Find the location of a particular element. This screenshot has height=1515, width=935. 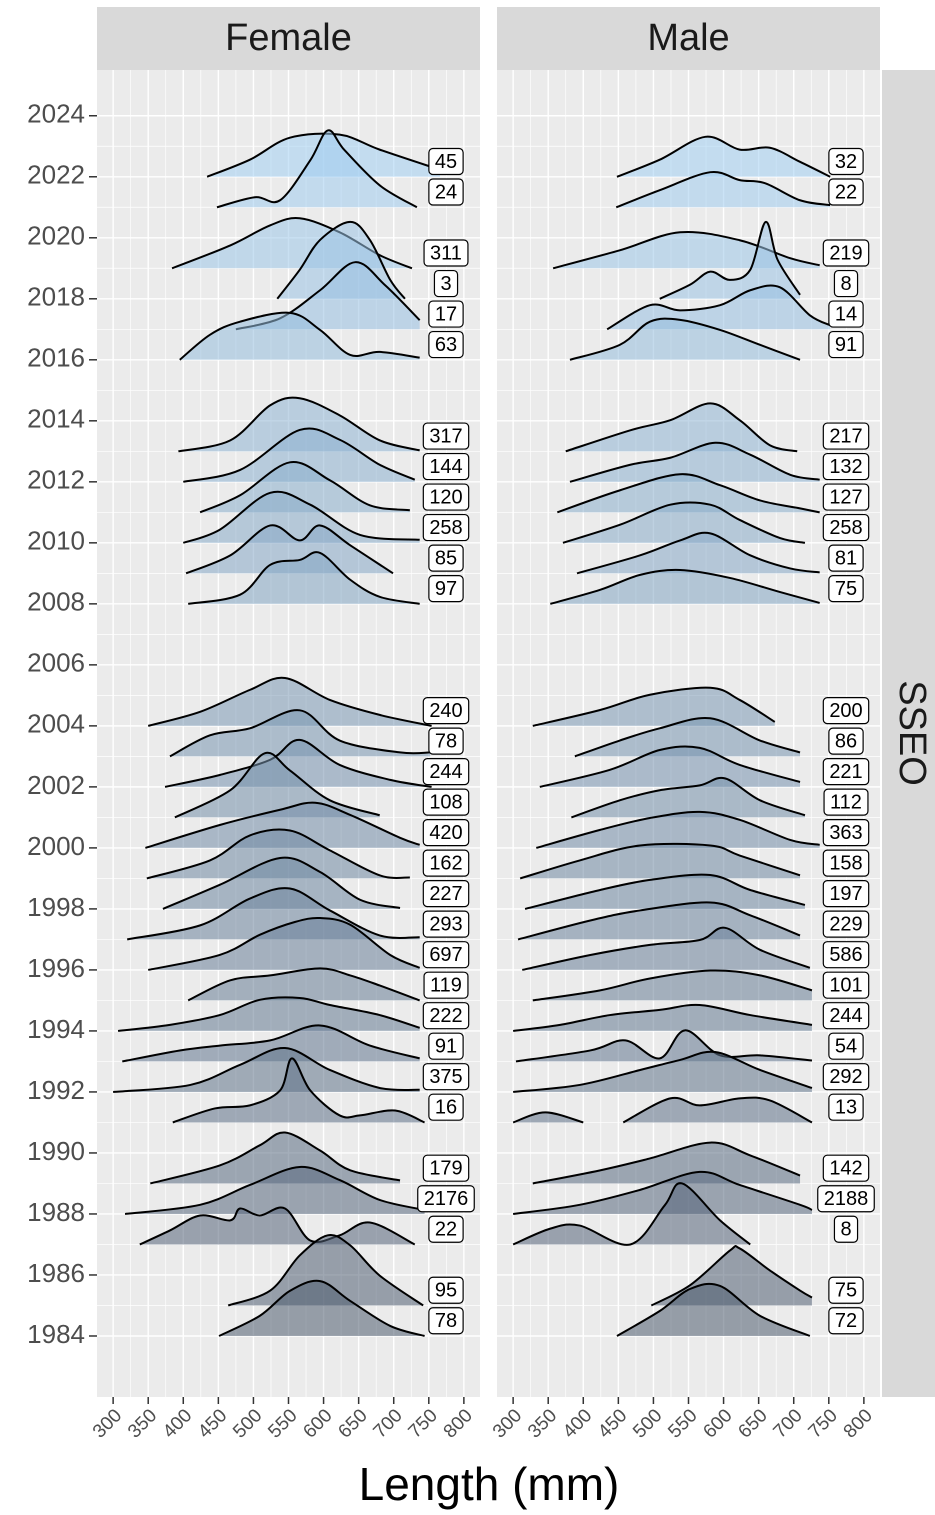

count-label: 13 is located at coordinates (846, 1107).